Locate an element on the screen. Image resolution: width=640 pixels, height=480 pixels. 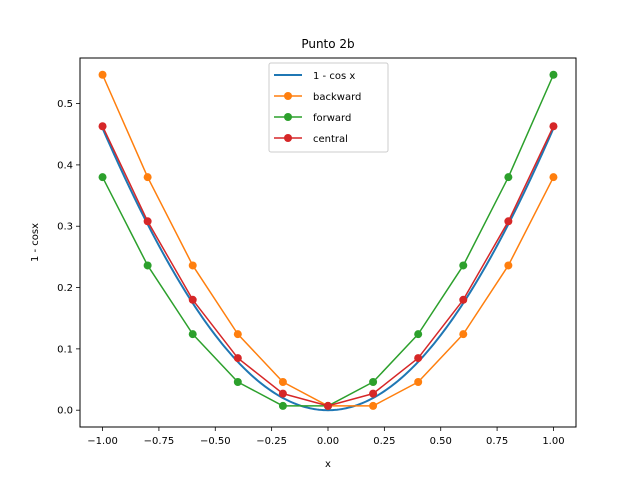
legend-label-backward: backward is located at coordinates (337, 97).